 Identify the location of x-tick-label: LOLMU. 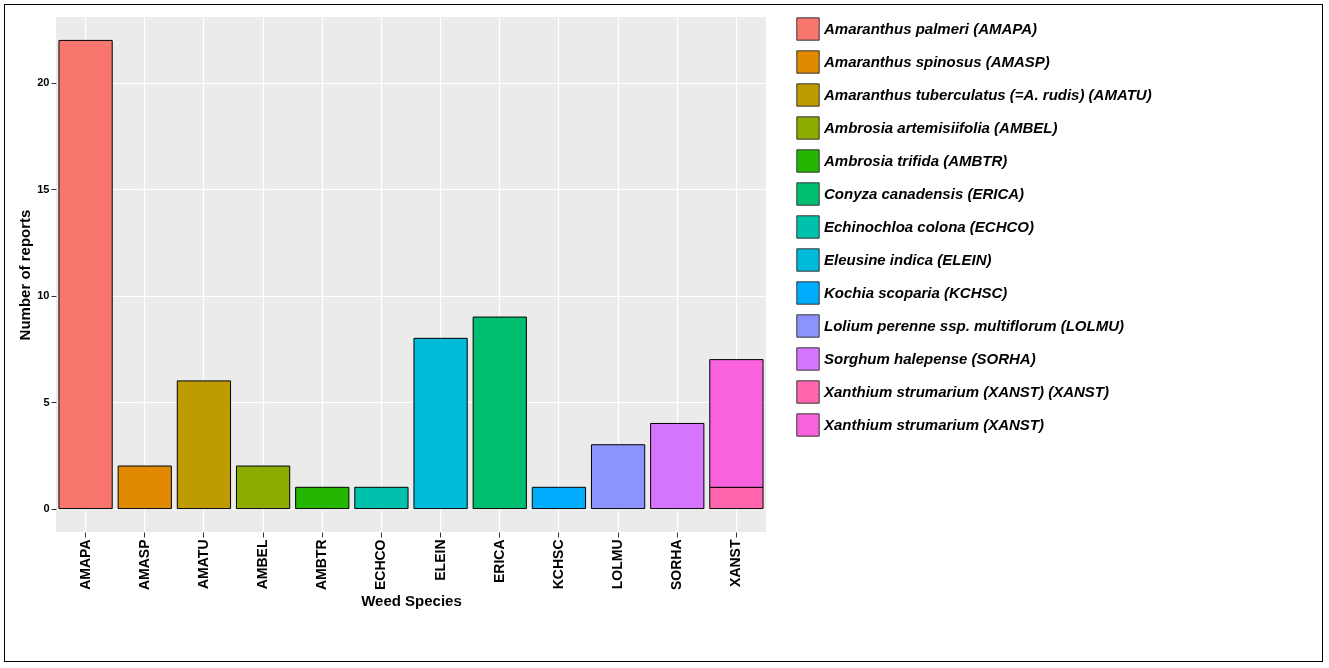
(617, 564).